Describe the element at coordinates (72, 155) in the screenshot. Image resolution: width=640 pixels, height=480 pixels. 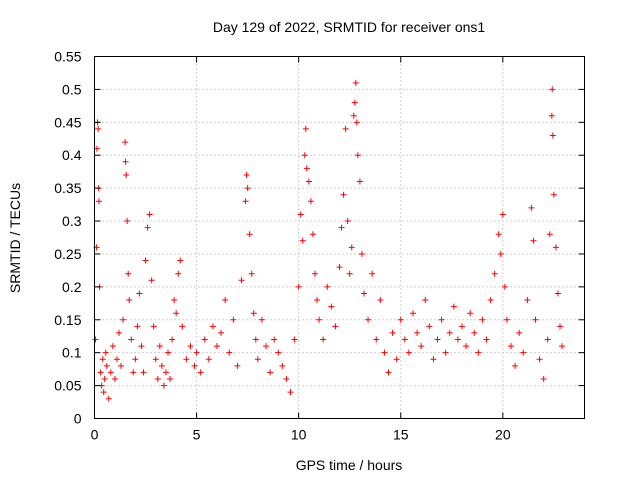
I see `y-tick-label: 0.4` at that location.